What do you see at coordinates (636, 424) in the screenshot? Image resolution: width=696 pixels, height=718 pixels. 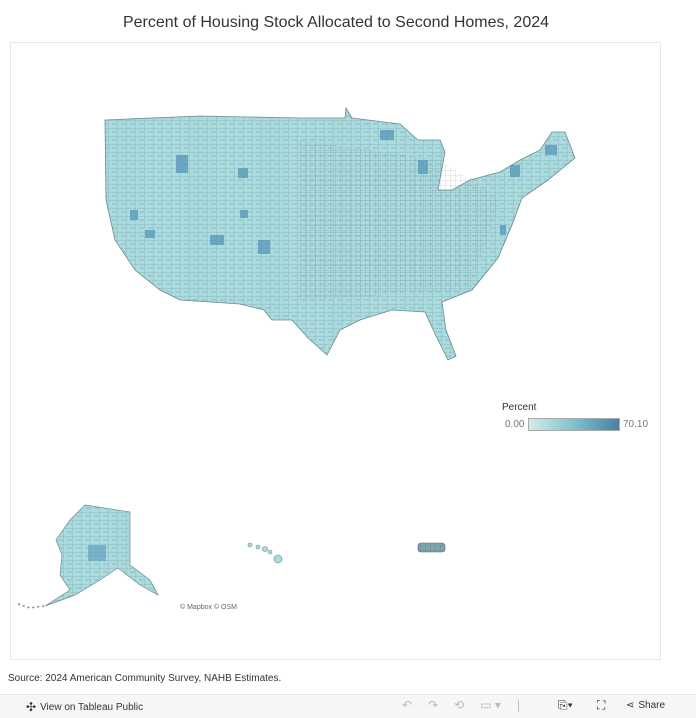 I see `legend-max: 70.10` at bounding box center [636, 424].